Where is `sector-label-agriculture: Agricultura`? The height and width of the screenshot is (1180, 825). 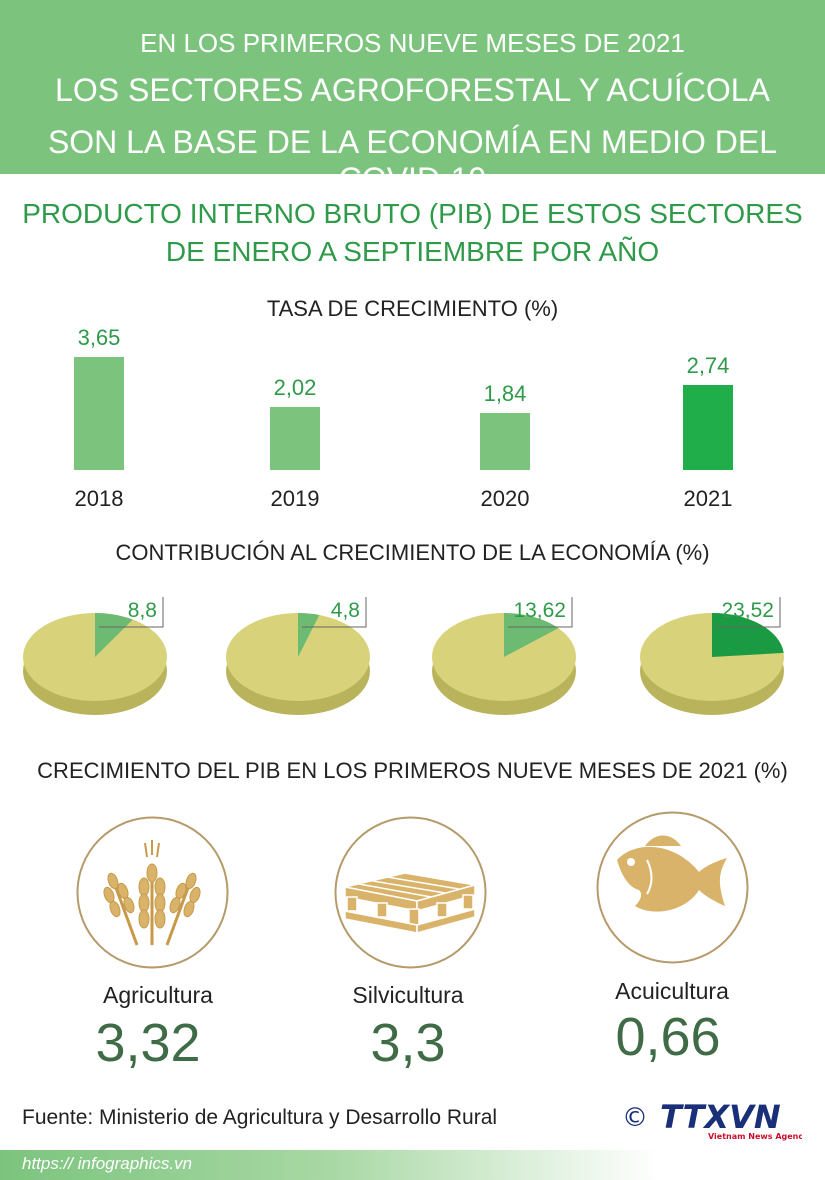
sector-label-agriculture: Agricultura is located at coordinates (158, 995).